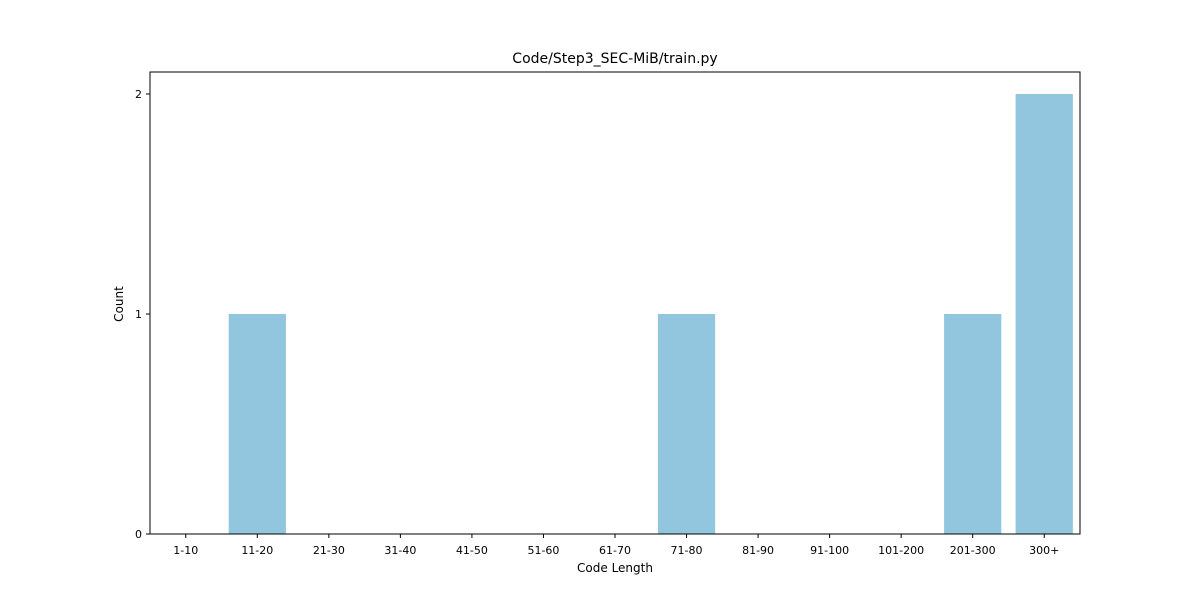 The image size is (1200, 600). What do you see at coordinates (543, 550) in the screenshot?
I see `x-tick-label: 51-60` at bounding box center [543, 550].